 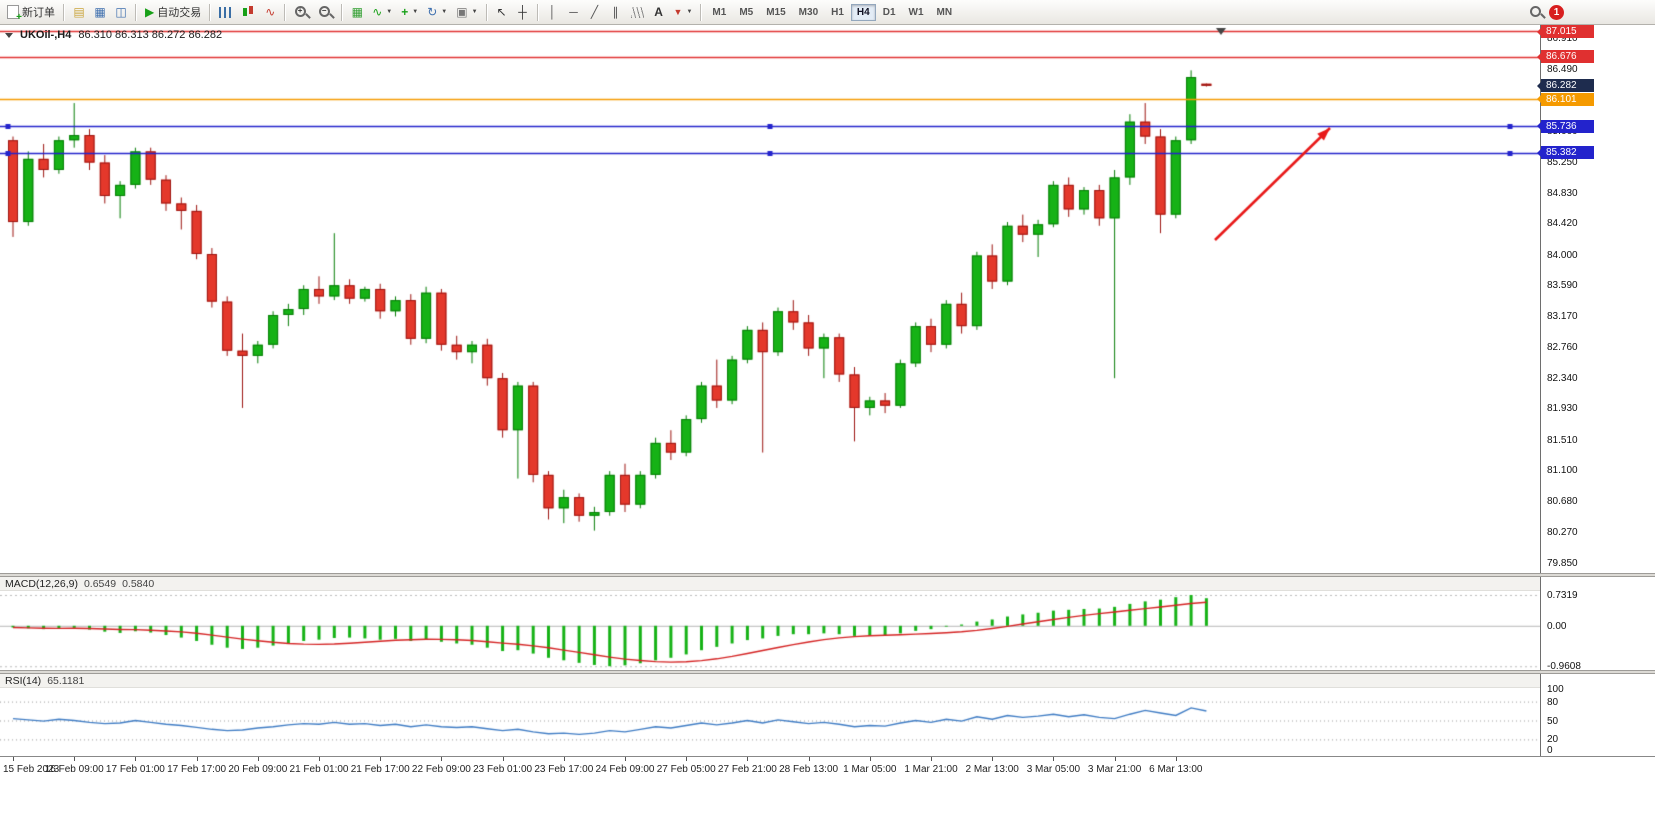 What do you see at coordinates (808, 12) in the screenshot?
I see `timeframe-m30-button: M30` at bounding box center [808, 12].